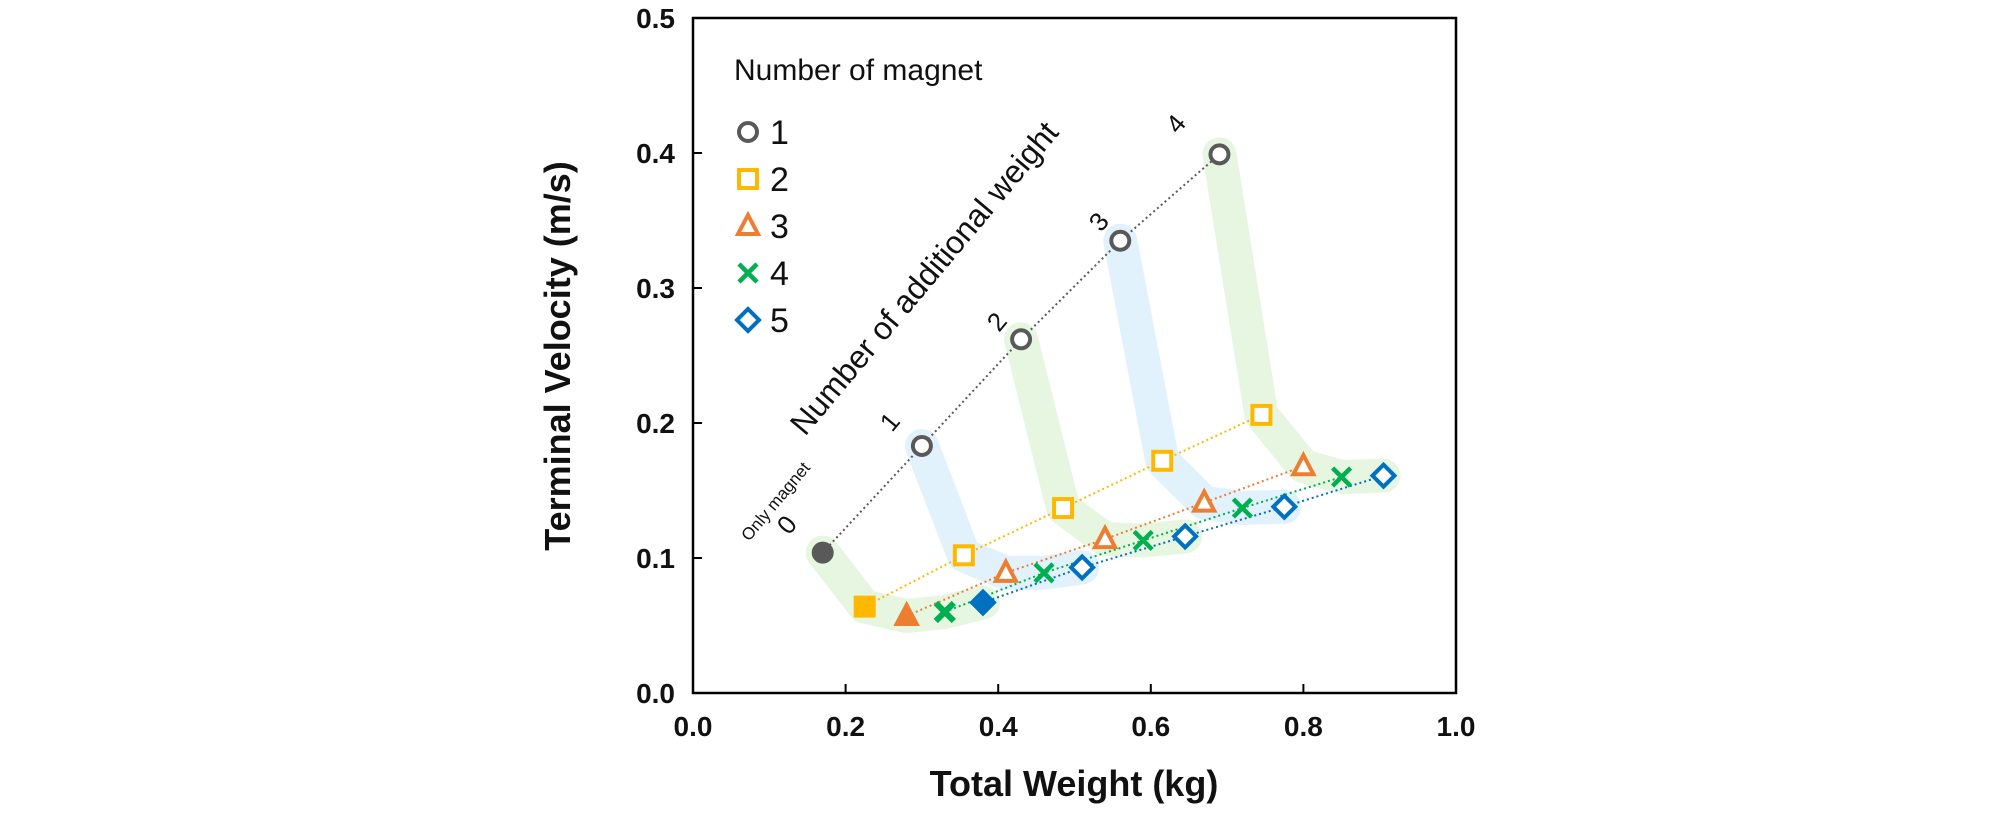 The height and width of the screenshot is (814, 2008). What do you see at coordinates (655, 288) in the screenshot?
I see `y-tick-label: 0.3` at bounding box center [655, 288].